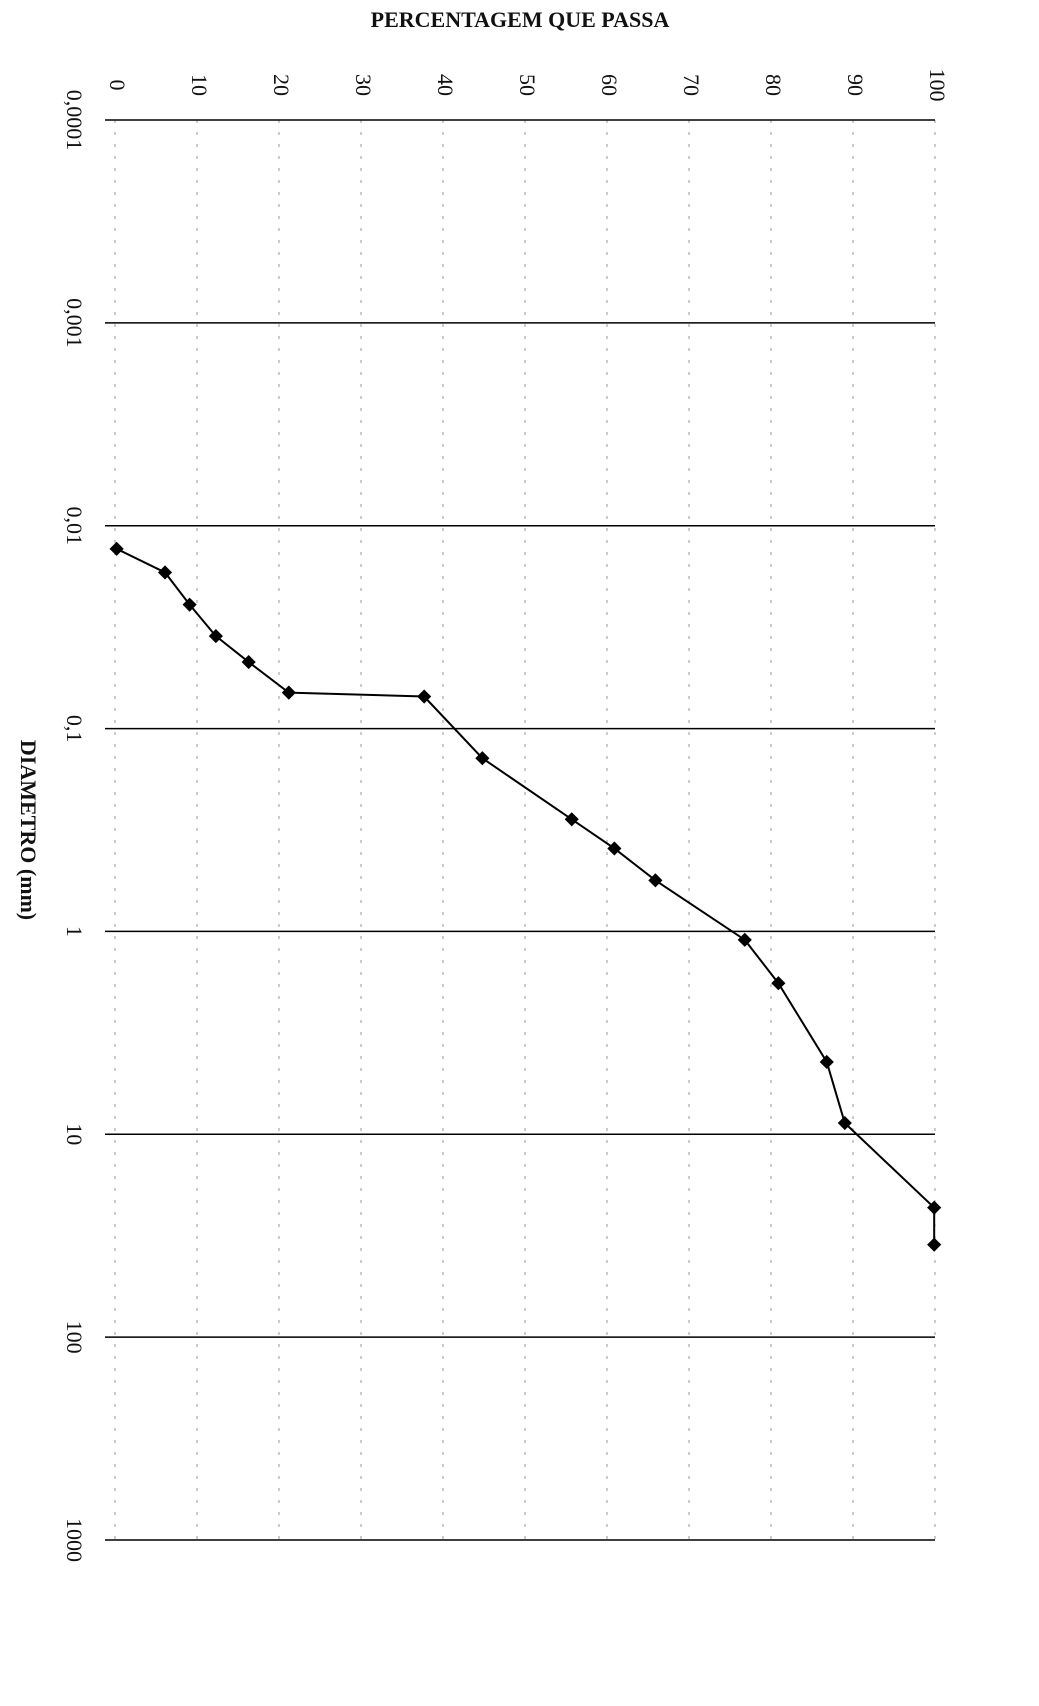 Image resolution: width=1039 pixels, height=1706 pixels. I want to click on x-tick-label: 1000, so click(74, 1540).